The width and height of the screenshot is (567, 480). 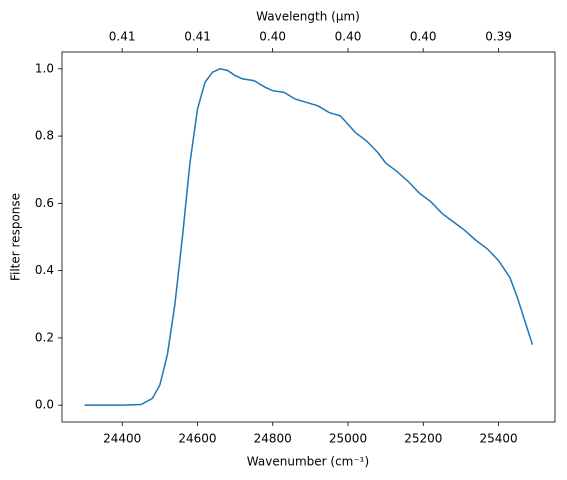 I want to click on x-tick-label: 25000, so click(x=348, y=439).